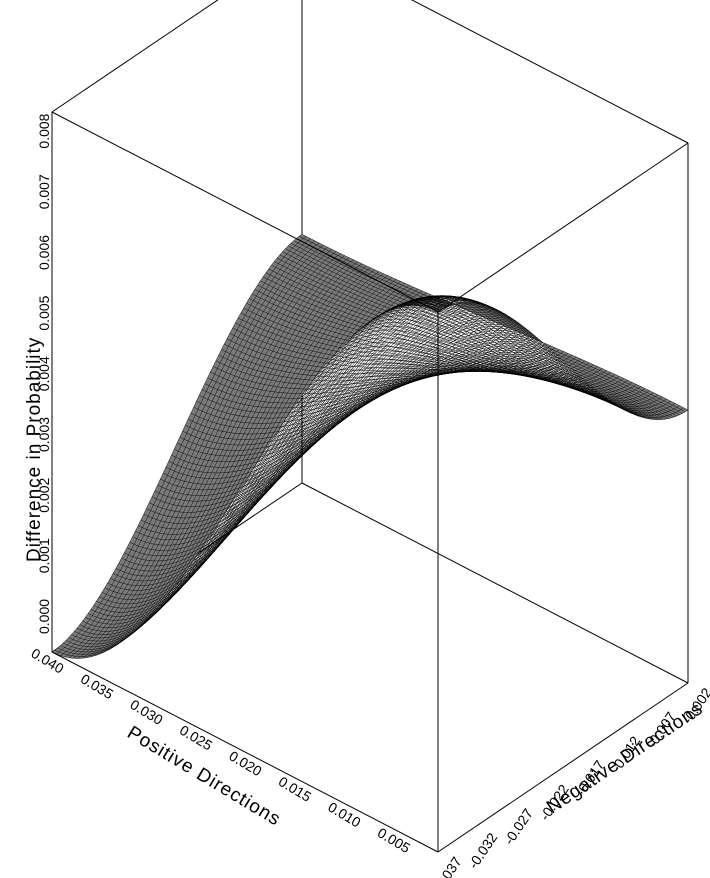  Describe the element at coordinates (44, 191) in the screenshot. I see `z-tick-label: 0.007` at that location.